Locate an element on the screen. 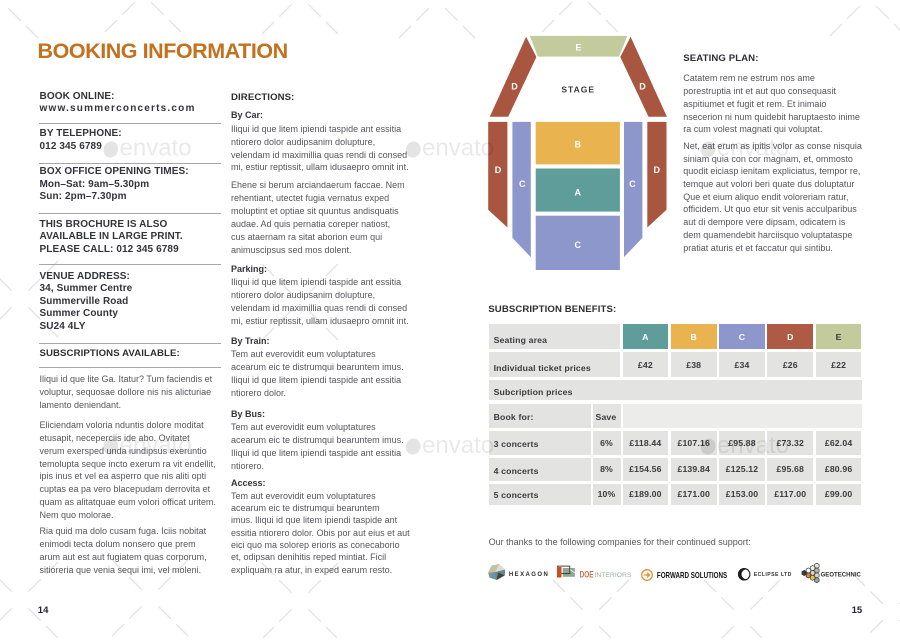 The width and height of the screenshot is (900, 643). svg-text: B is located at coordinates (578, 145).